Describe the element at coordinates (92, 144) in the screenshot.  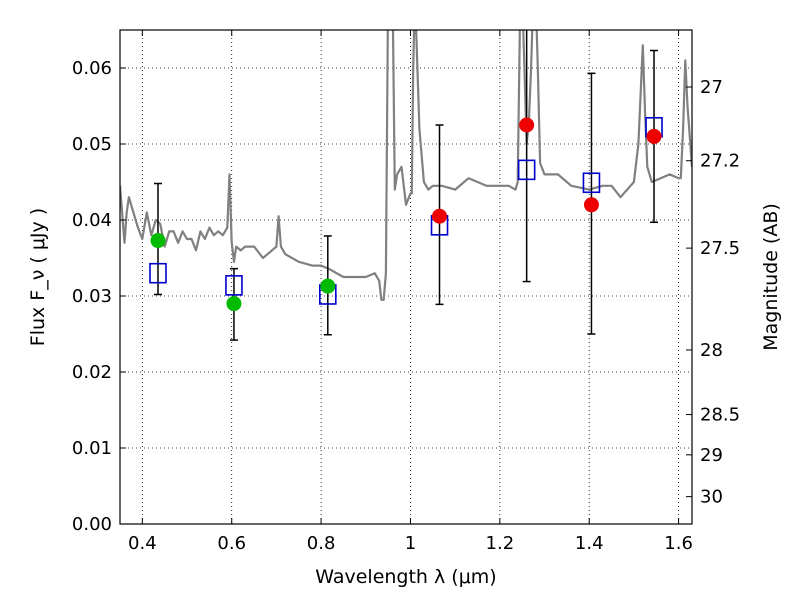
I see `y-tick-label: 0.05` at that location.